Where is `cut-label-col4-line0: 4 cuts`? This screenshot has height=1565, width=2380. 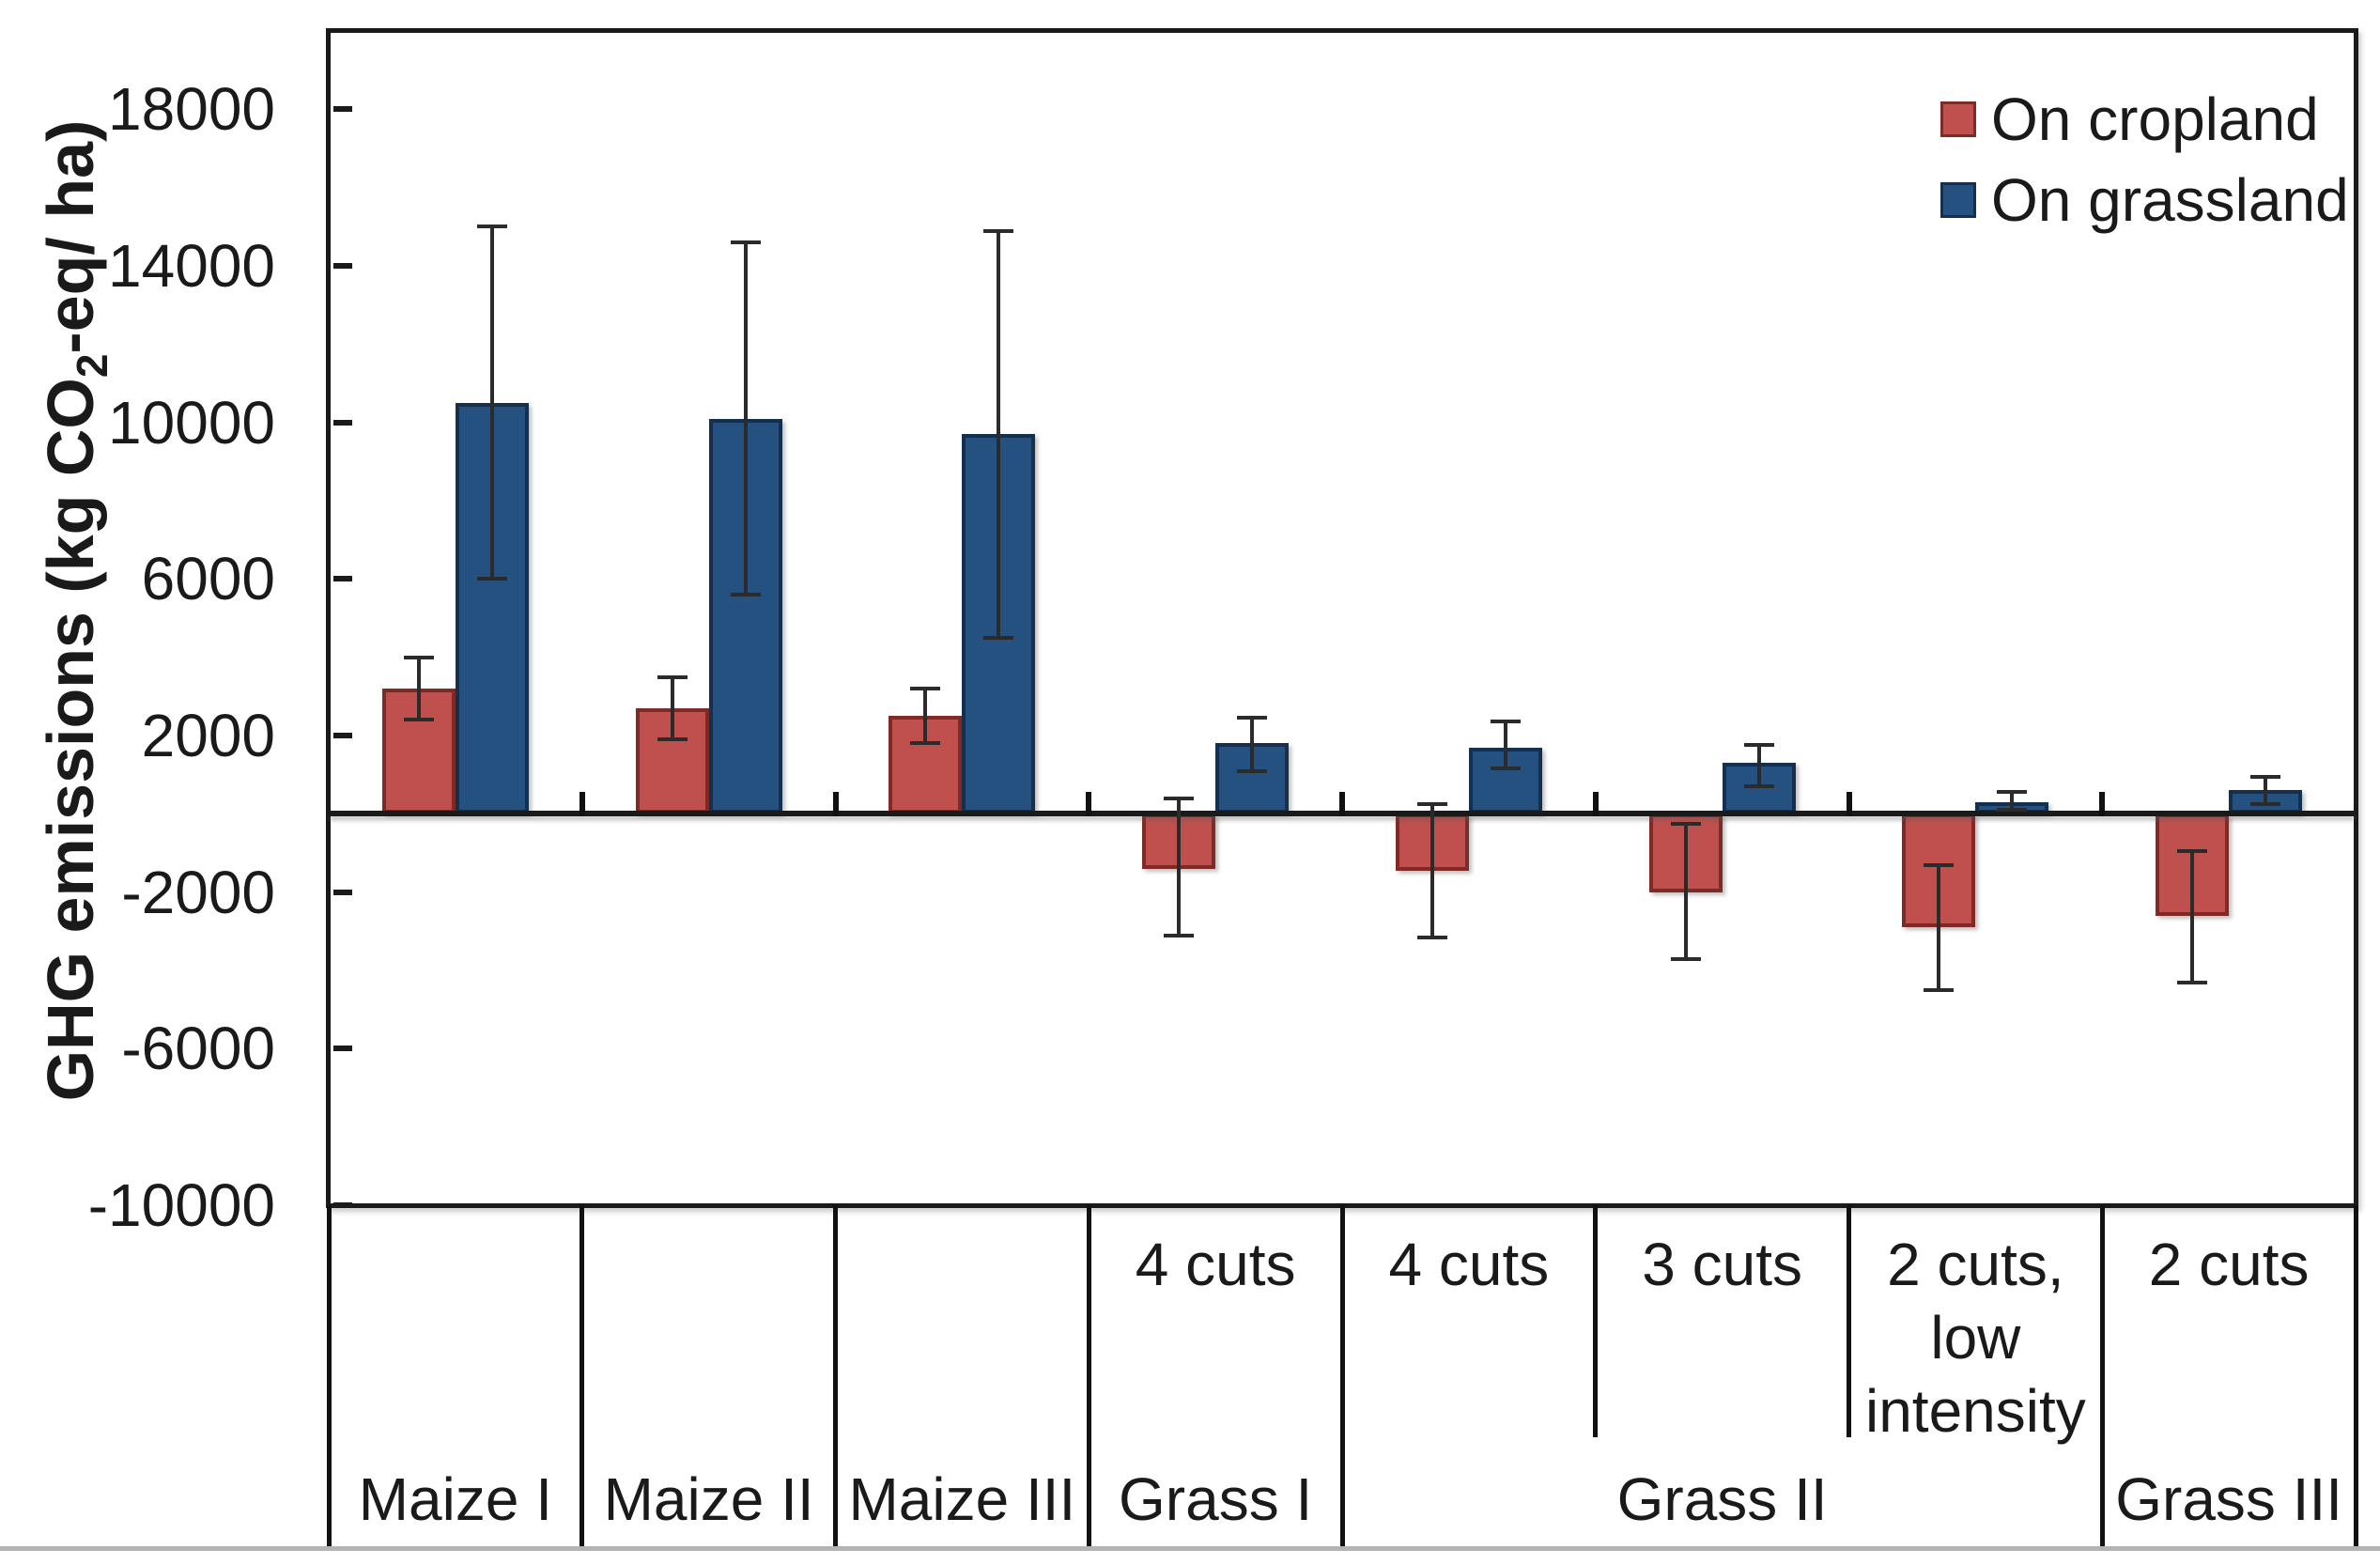 cut-label-col4-line0: 4 cuts is located at coordinates (1469, 1264).